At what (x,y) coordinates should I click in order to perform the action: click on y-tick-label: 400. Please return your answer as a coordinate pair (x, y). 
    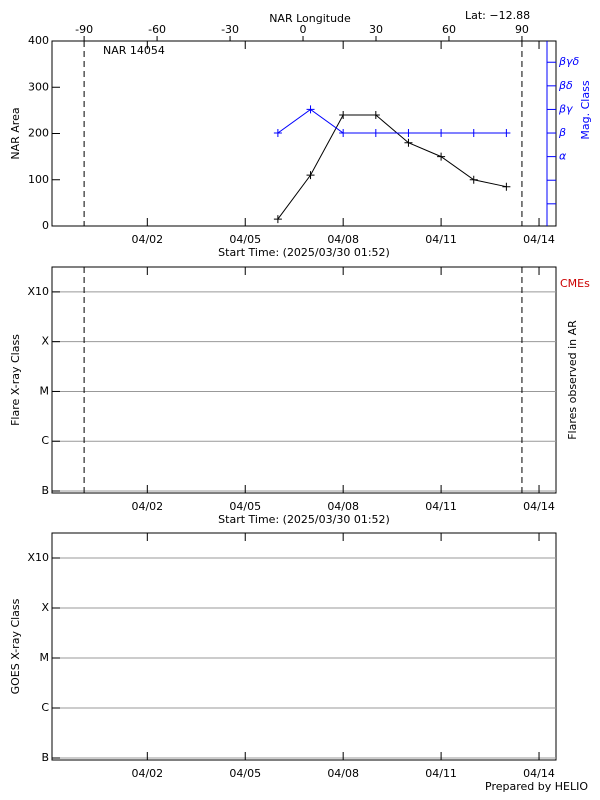
    Looking at the image, I should click on (38, 40).